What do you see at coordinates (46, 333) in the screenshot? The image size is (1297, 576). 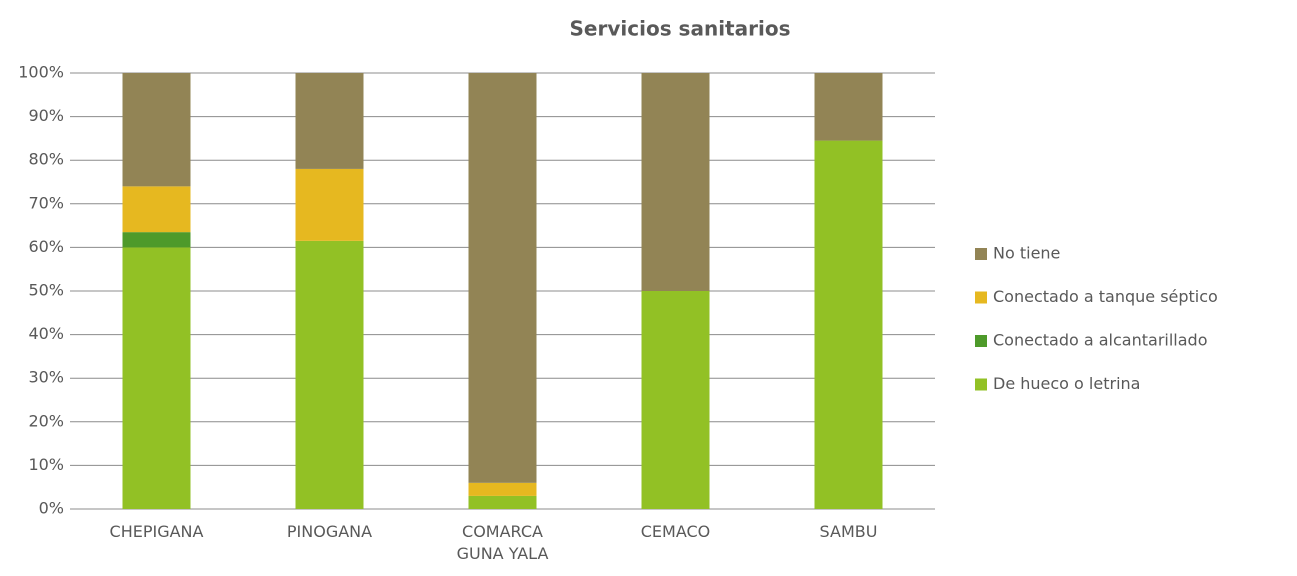 I see `y-tick-label: 40%` at bounding box center [46, 333].